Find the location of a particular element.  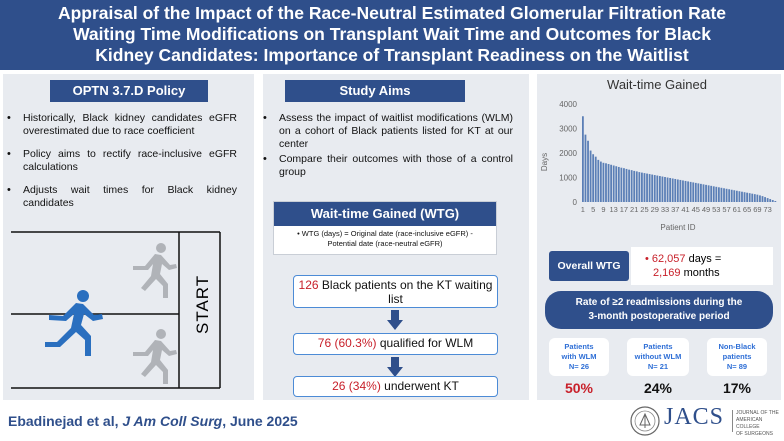

readmission-title-line: Rate of ≥2 readmissions during the is located at coordinates (659, 302).